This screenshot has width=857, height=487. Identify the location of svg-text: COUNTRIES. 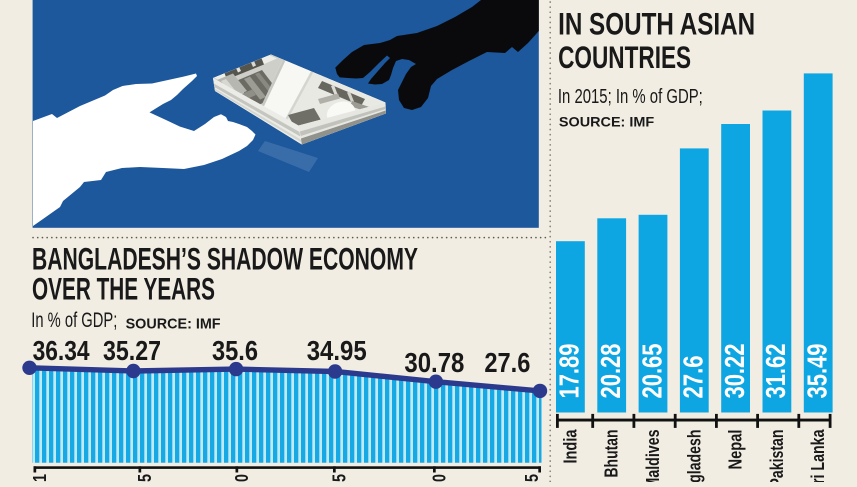
(624, 57).